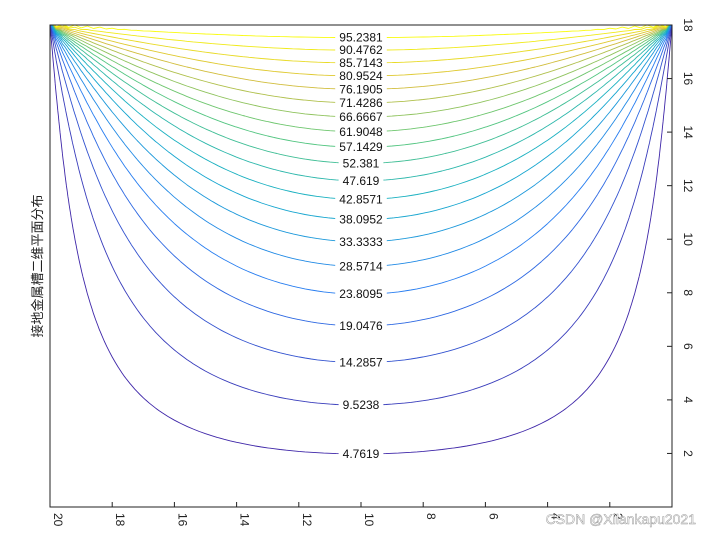 This screenshot has height=537, width=711. Describe the element at coordinates (58, 520) in the screenshot. I see `x-tick-label: 20` at that location.